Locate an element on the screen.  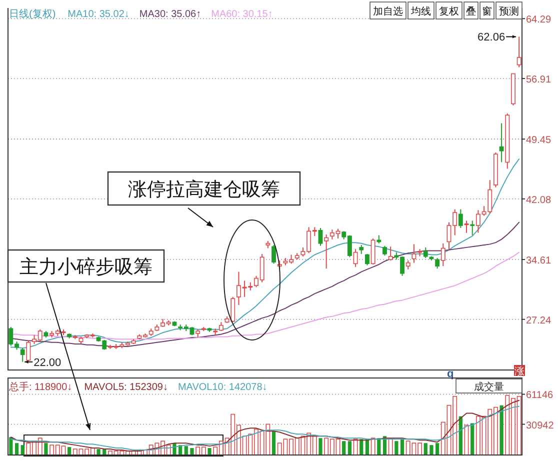
legend: MA10: 35.02↓ is located at coordinates (99, 14).